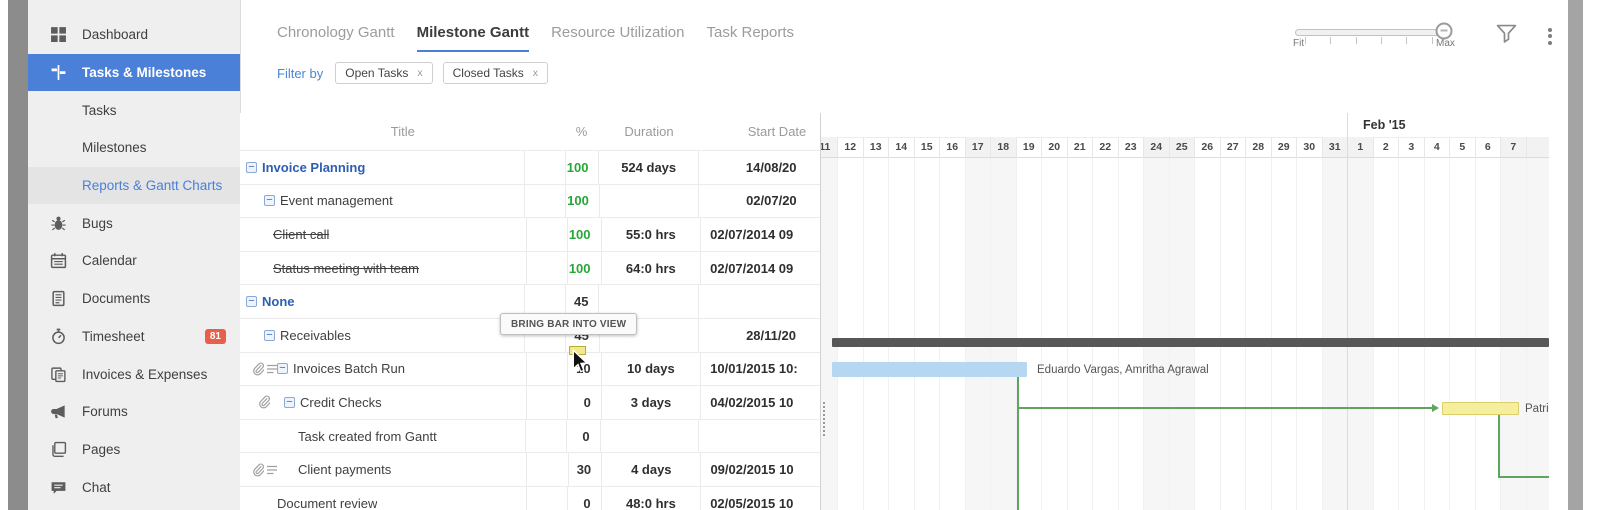  What do you see at coordinates (1537, 409) in the screenshot?
I see `gantt-bar-assignee-label: Patric` at bounding box center [1537, 409].